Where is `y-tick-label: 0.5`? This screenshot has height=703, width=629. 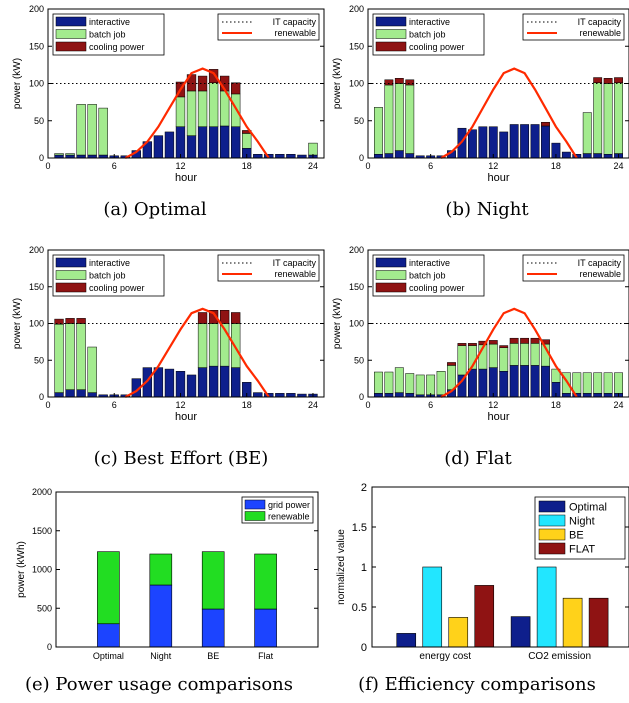
y-tick-label: 0.5 is located at coordinates (359, 608).